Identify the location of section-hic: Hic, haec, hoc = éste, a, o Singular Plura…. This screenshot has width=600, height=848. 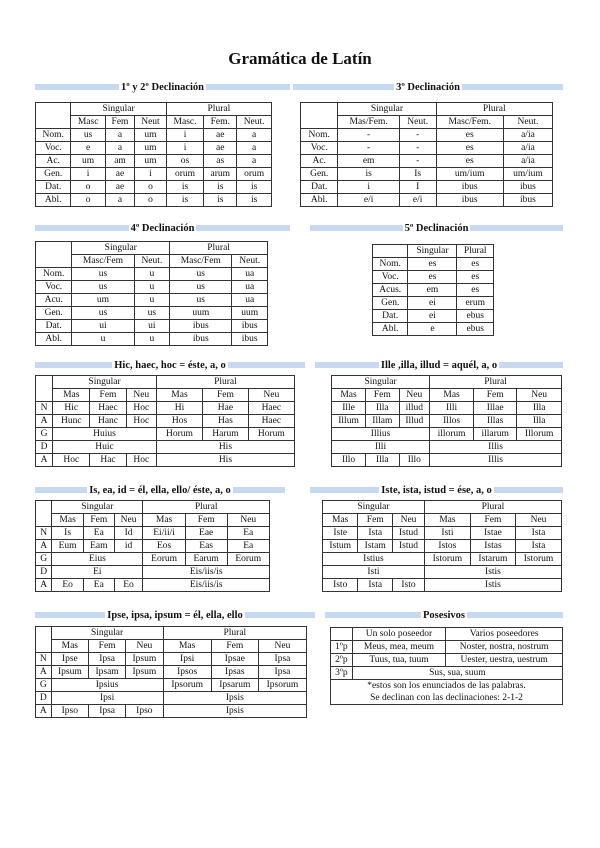
(170, 412).